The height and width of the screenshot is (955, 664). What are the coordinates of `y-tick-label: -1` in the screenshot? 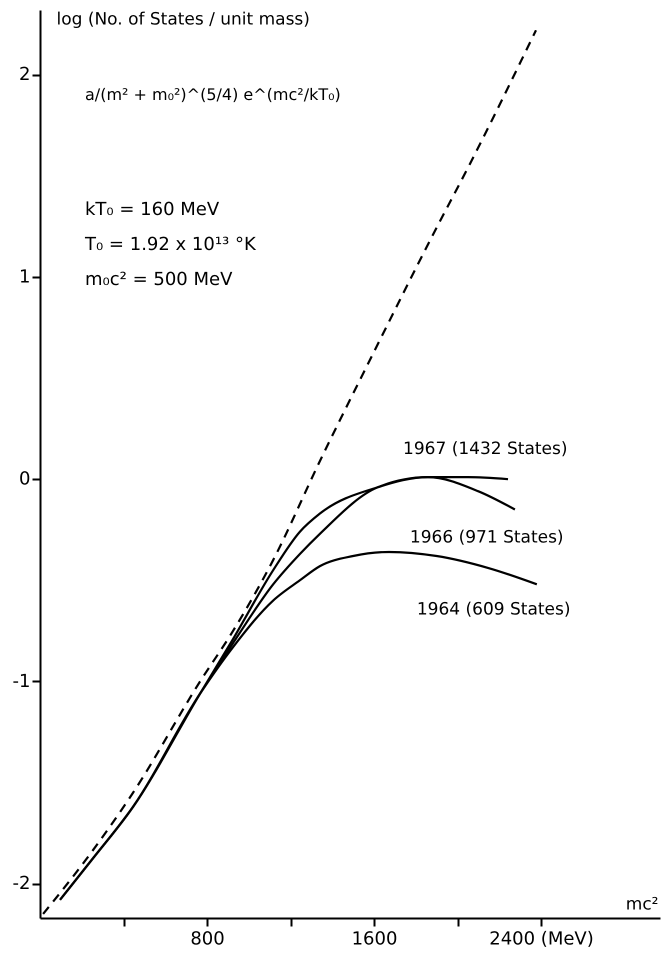 It's located at (21, 681).